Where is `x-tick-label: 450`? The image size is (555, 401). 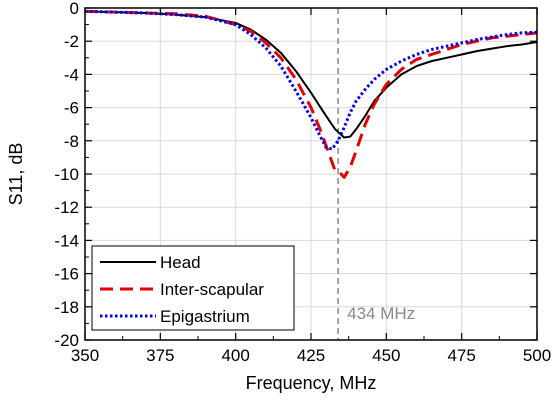 x-tick-label: 450 is located at coordinates (386, 355).